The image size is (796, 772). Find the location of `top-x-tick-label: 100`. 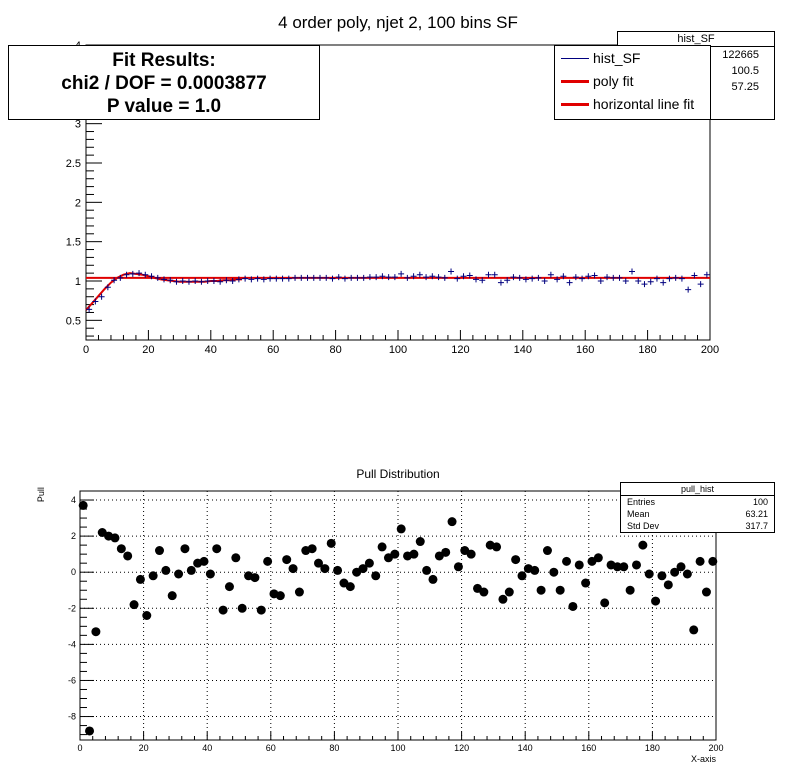

top-x-tick-label: 100 is located at coordinates (398, 350).